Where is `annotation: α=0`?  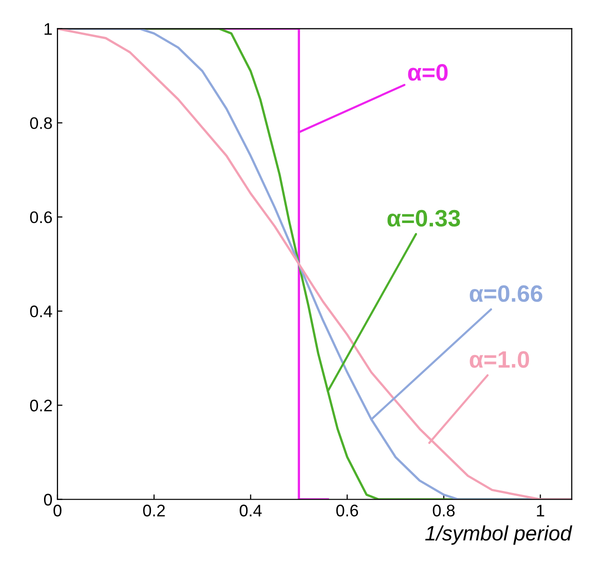
annotation: α=0 is located at coordinates (428, 72).